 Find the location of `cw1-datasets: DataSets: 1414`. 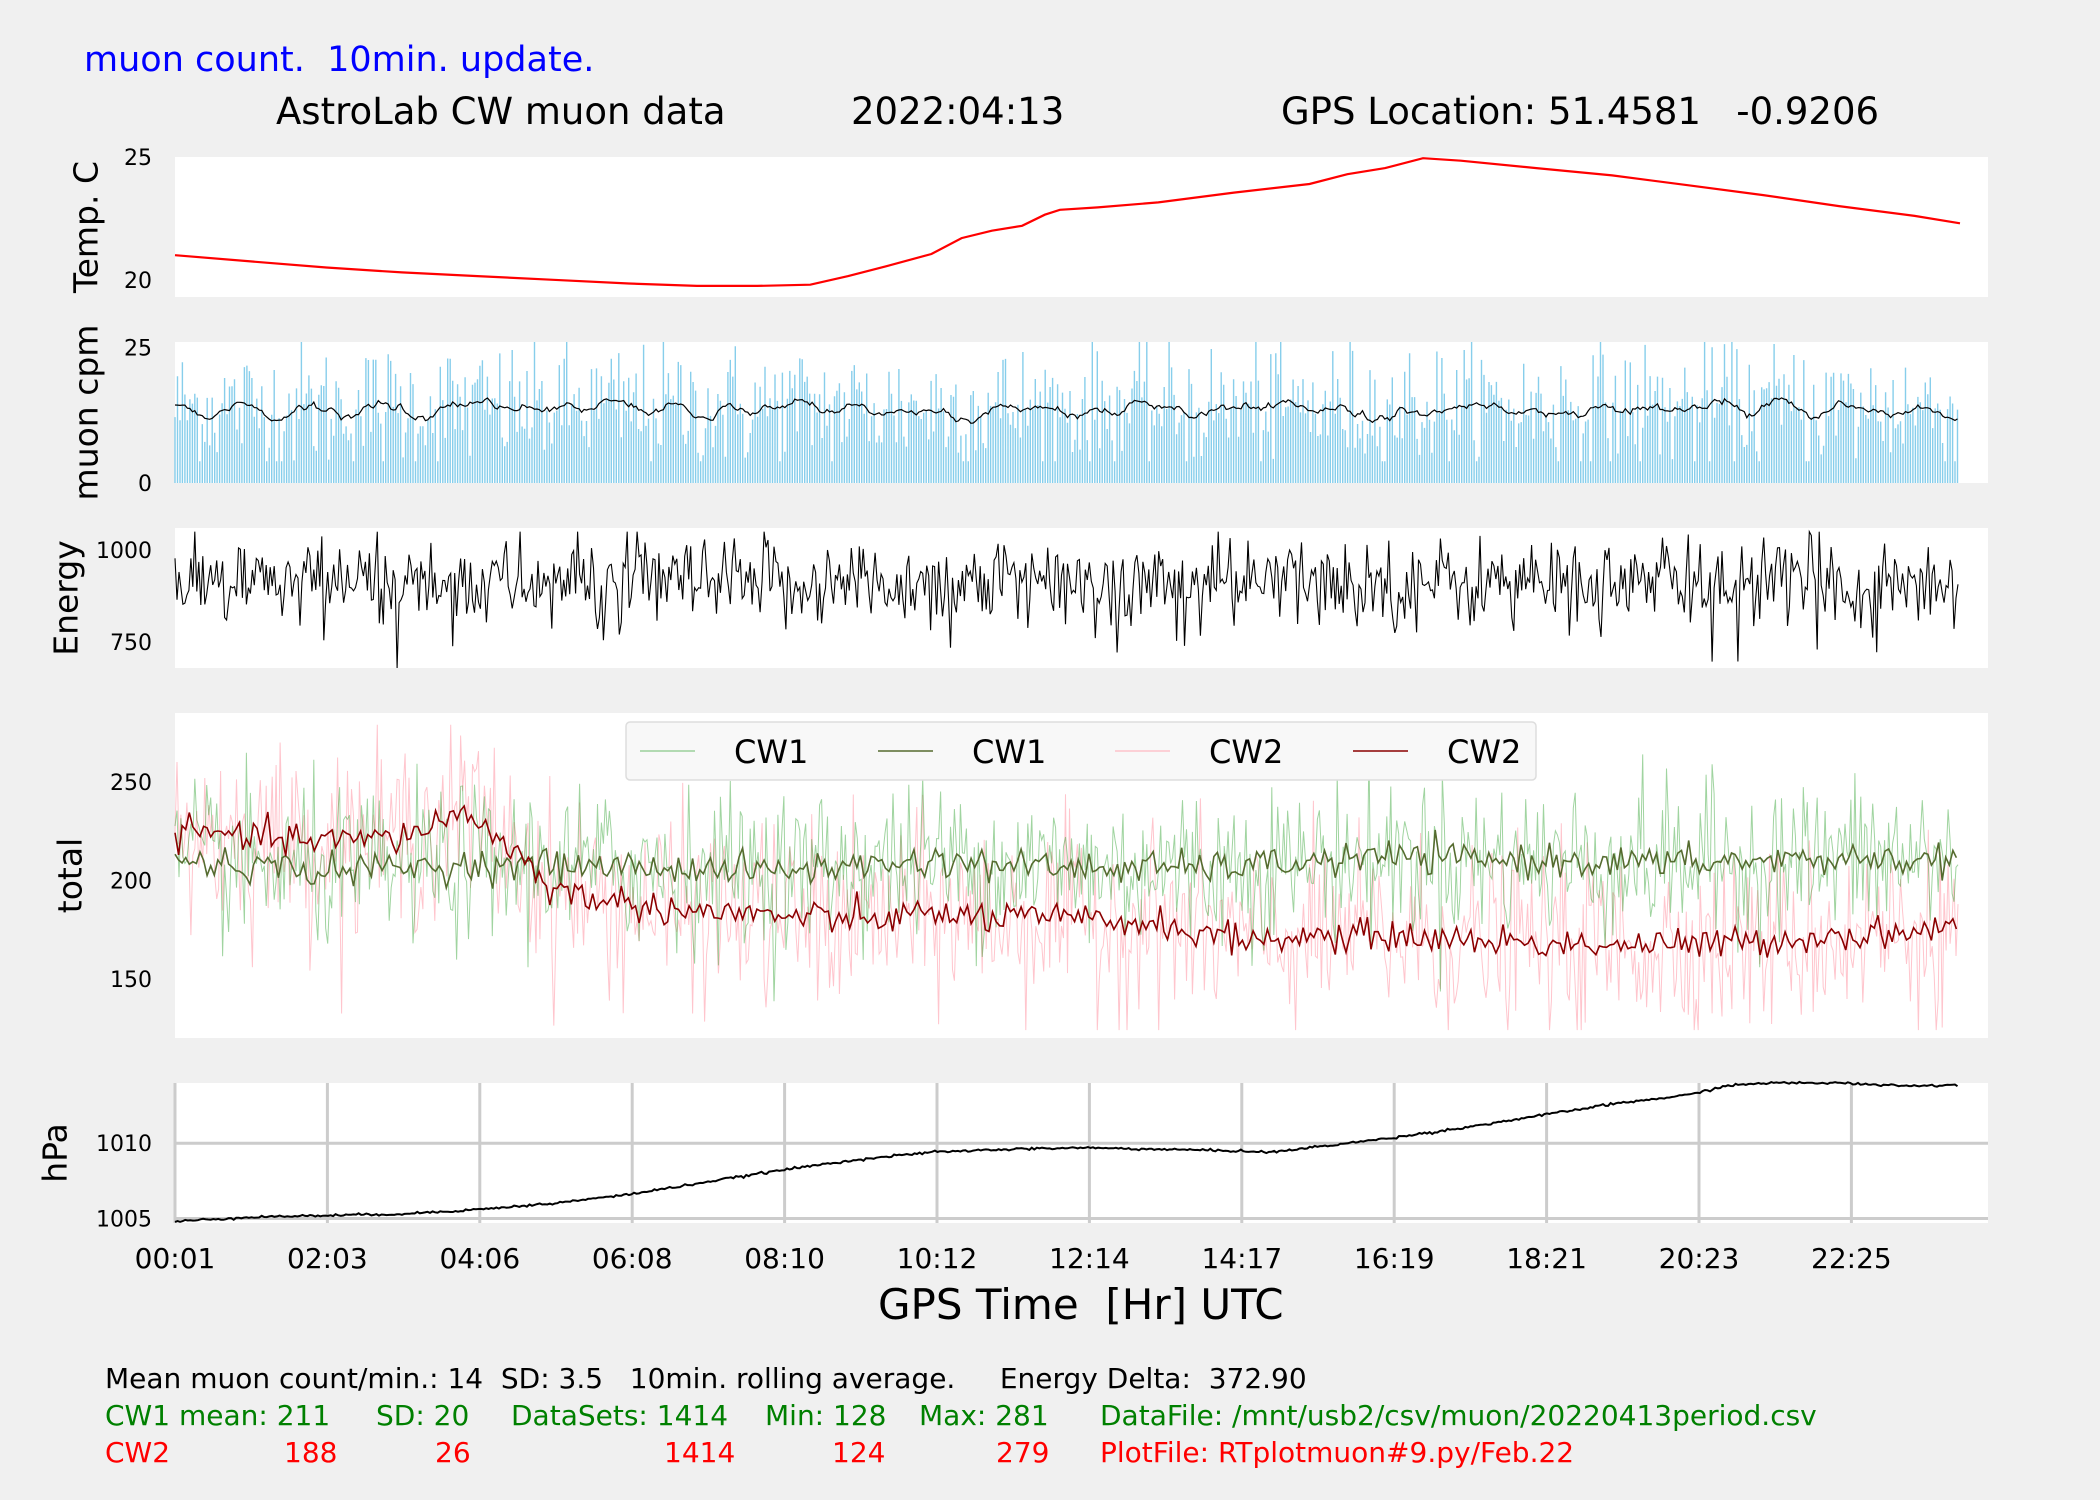

cw1-datasets: DataSets: 1414 is located at coordinates (620, 1415).